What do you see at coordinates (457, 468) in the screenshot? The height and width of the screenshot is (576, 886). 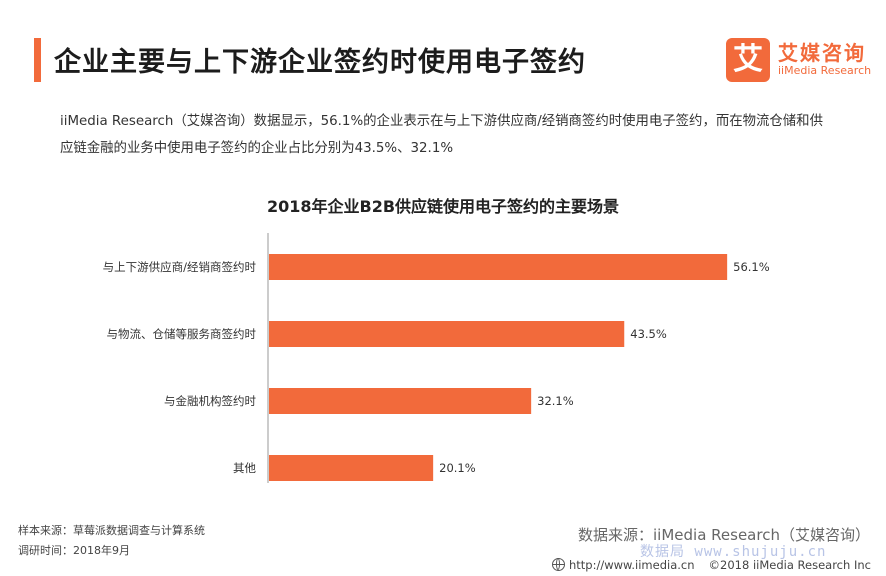 I see `value-label: 20.1%` at bounding box center [457, 468].